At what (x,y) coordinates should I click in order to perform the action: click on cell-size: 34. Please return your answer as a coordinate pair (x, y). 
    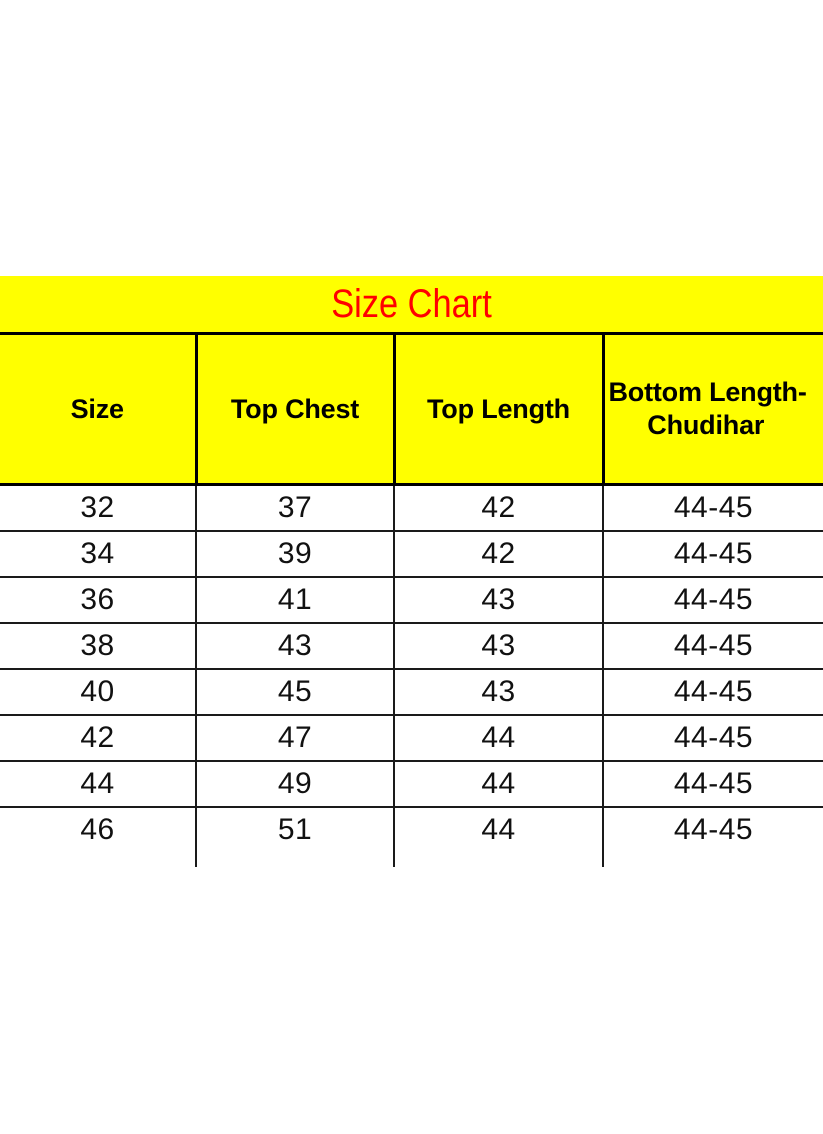
    Looking at the image, I should click on (98, 554).